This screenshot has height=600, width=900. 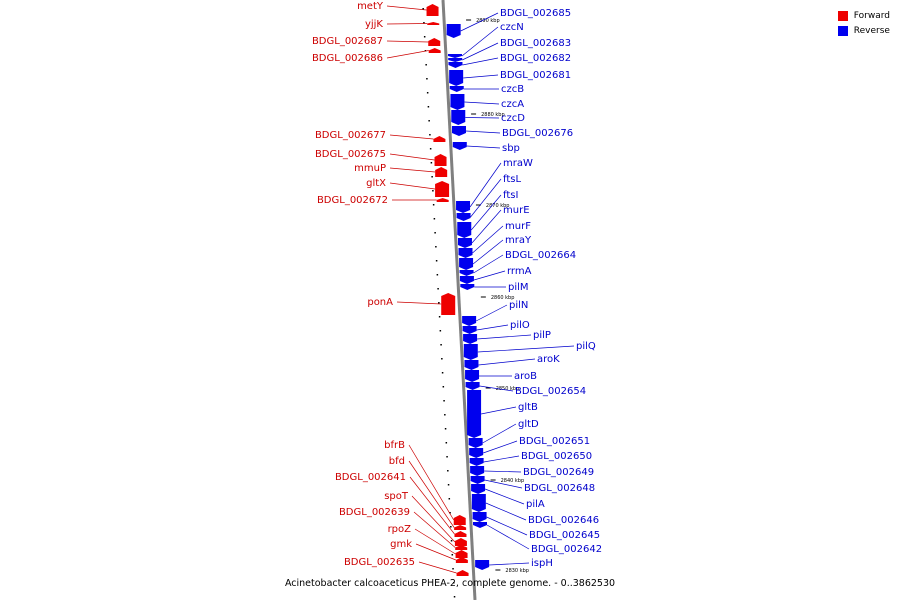 I want to click on genome-backbone, so click(x=459, y=300).